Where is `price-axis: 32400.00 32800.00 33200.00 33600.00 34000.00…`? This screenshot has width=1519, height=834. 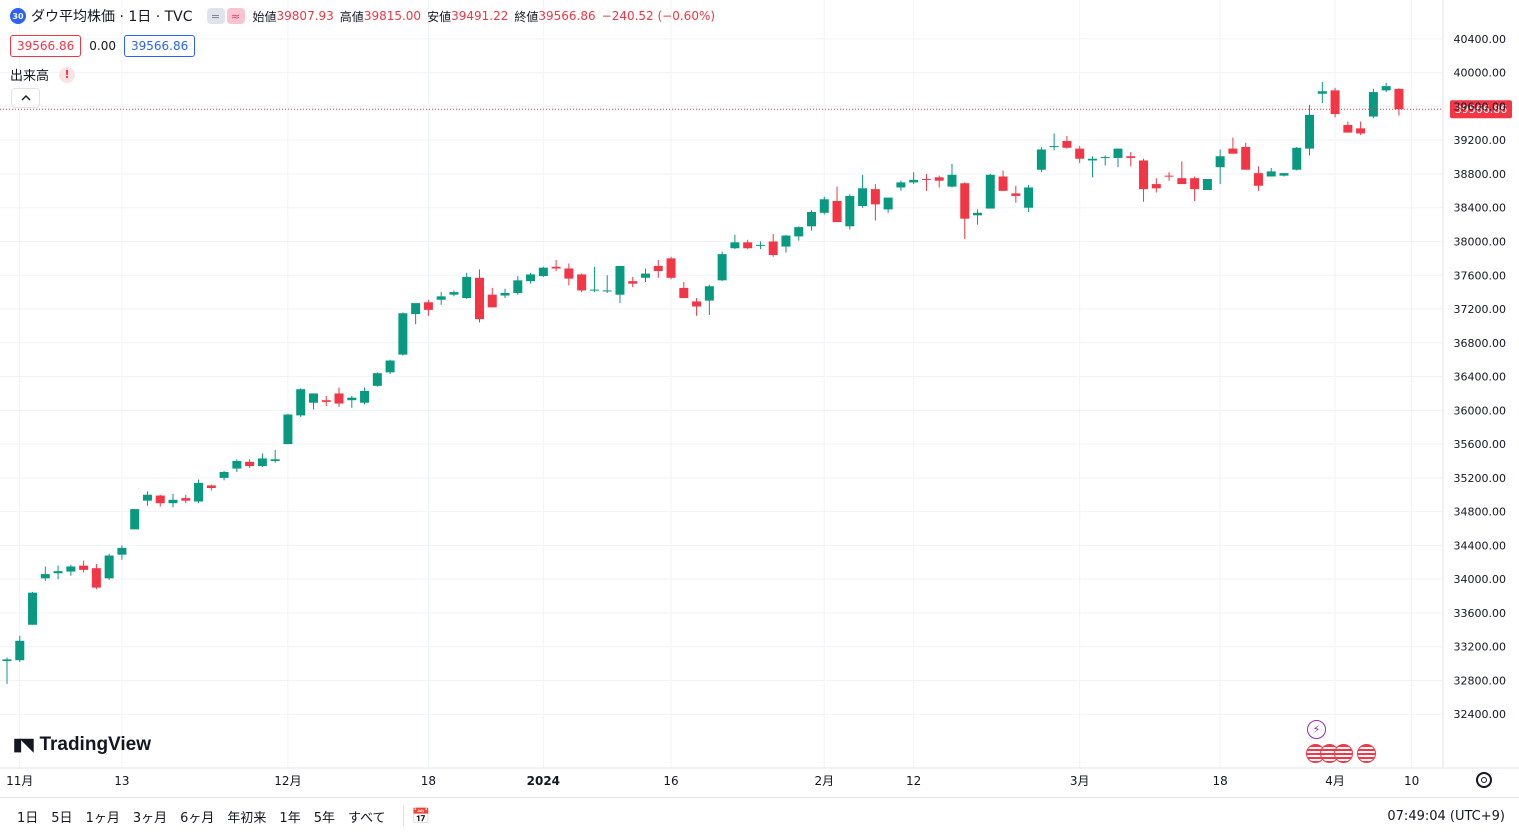
price-axis: 32400.00 32800.00 33200.00 33600.00 34000.00… is located at coordinates (1474, 384).